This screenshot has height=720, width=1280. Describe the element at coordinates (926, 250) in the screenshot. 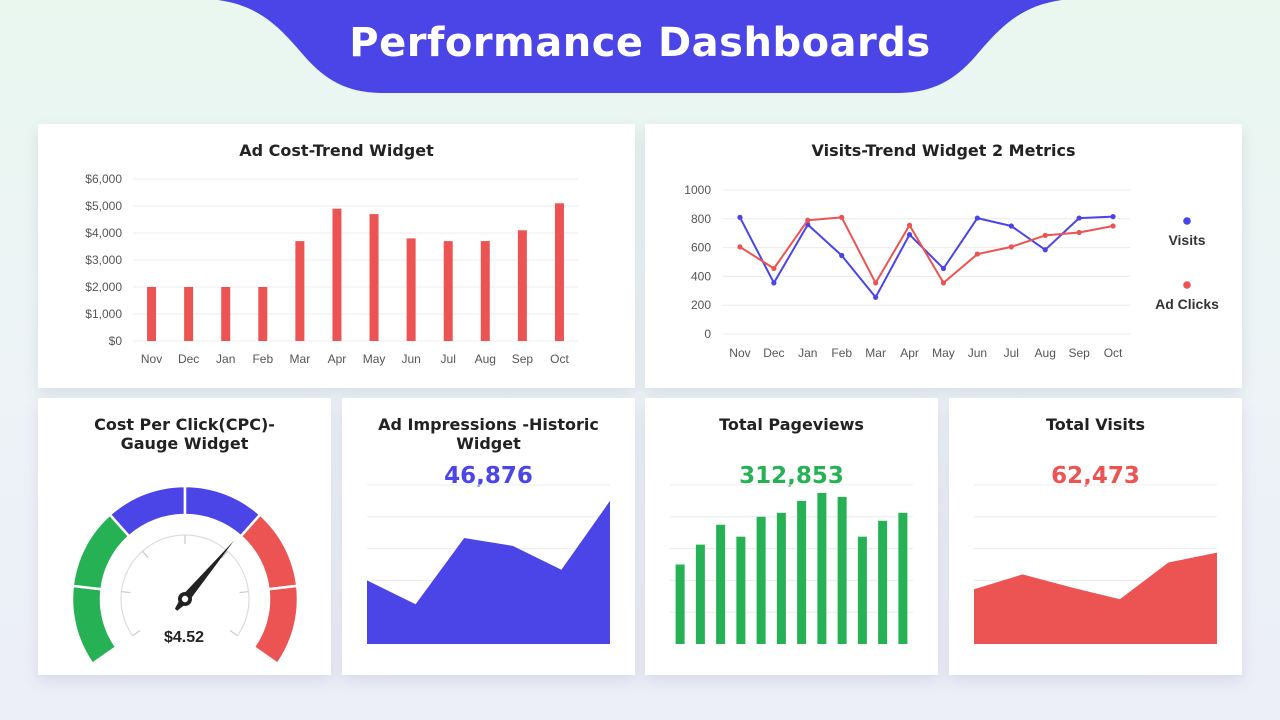

I see `series-line-ad-clicks` at that location.